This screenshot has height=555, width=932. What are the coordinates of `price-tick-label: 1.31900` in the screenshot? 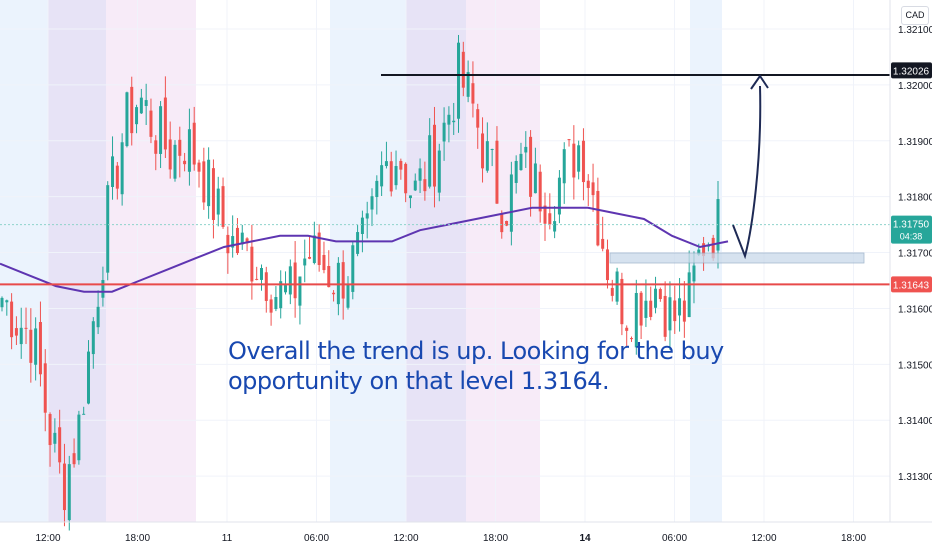 It's located at (915, 142).